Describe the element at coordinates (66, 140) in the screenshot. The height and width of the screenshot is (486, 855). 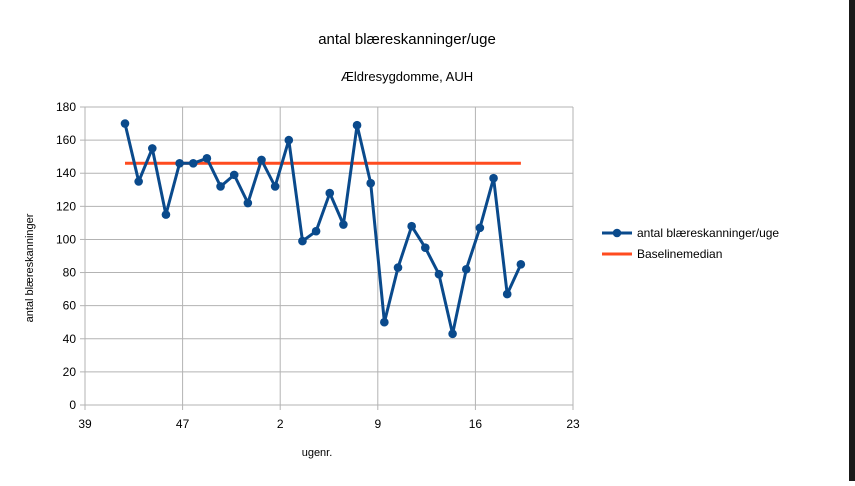
I see `y-tick-label: 160` at that location.